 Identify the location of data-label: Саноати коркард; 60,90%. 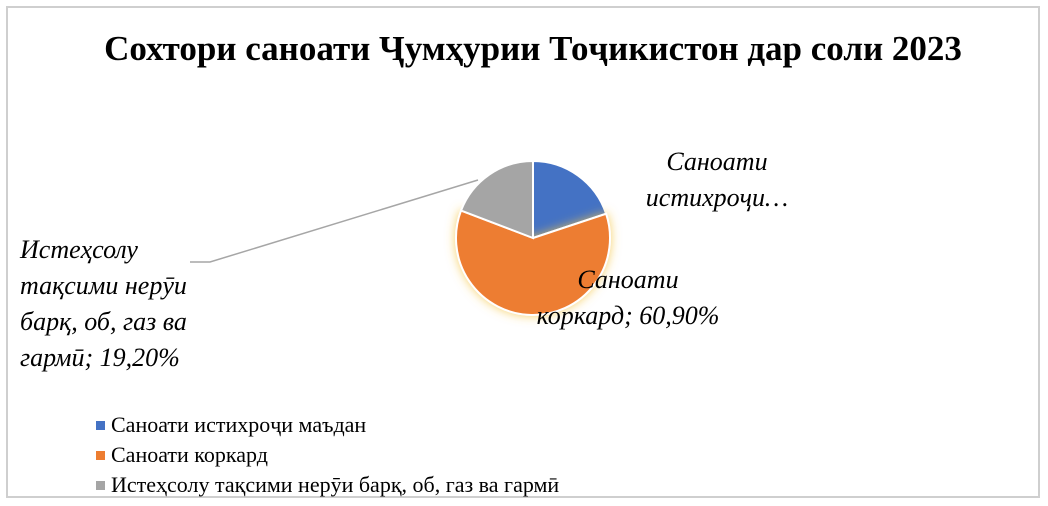
(628, 297).